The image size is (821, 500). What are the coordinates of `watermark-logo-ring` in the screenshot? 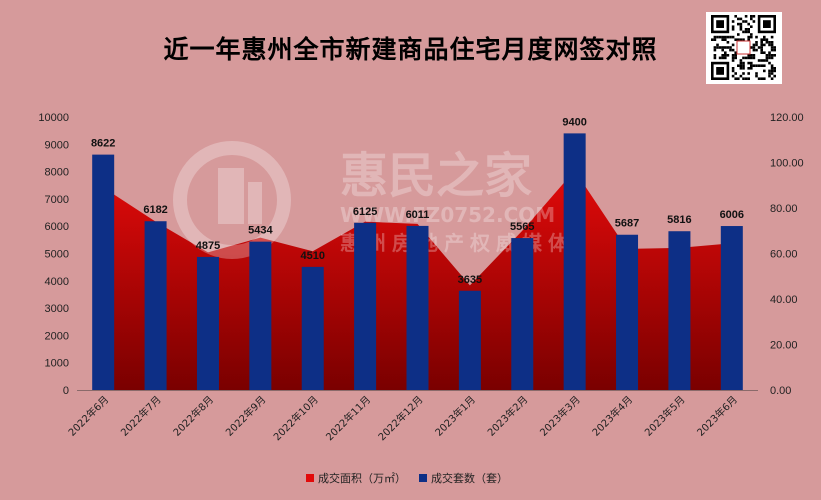 It's located at (232, 200).